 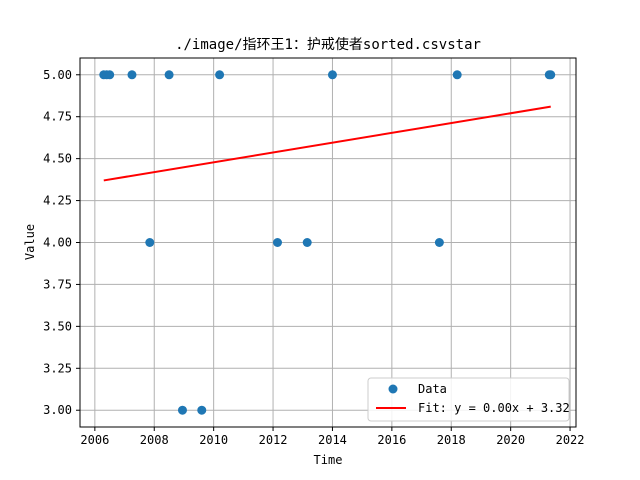 What do you see at coordinates (57, 284) in the screenshot?
I see `y-tick-label: 3.75` at bounding box center [57, 284].